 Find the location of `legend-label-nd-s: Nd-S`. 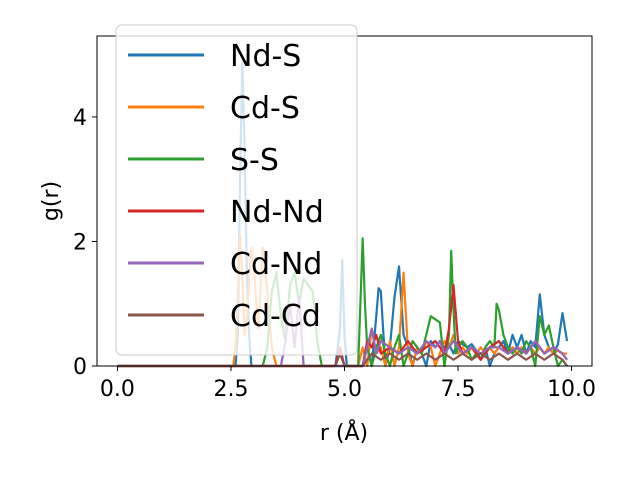

legend-label-nd-s: Nd-S is located at coordinates (265, 56).